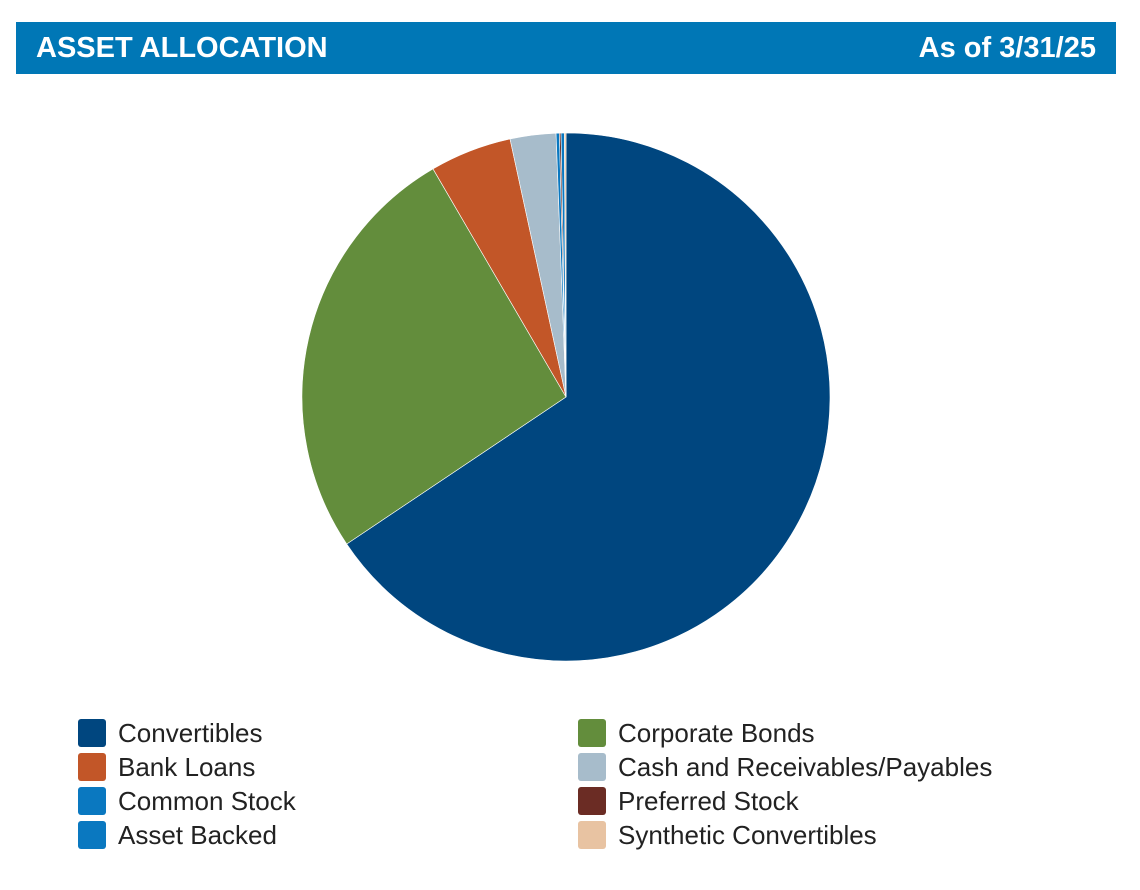  What do you see at coordinates (197, 834) in the screenshot?
I see `legend-label: Asset Backed` at bounding box center [197, 834].